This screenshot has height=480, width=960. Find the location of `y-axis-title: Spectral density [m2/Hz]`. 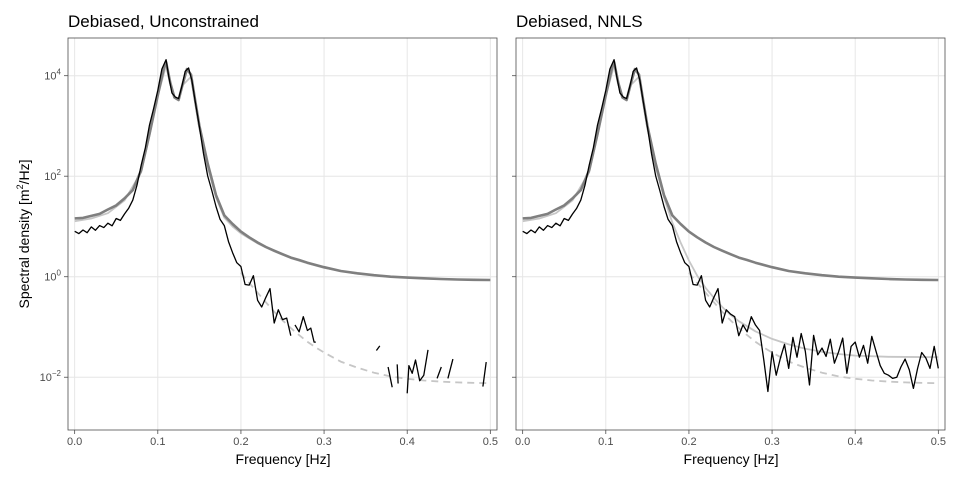

y-axis-title: Spectral density [m2/Hz] is located at coordinates (23, 234).